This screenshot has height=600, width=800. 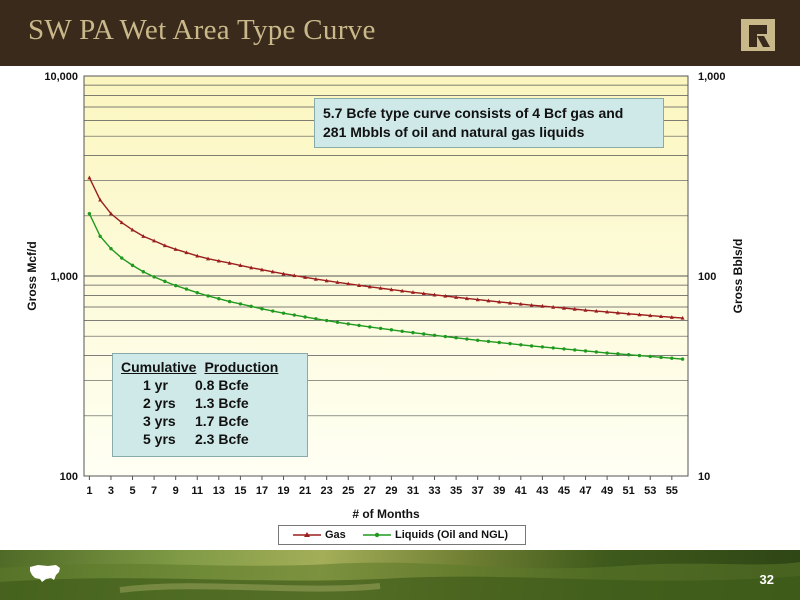 I want to click on cumulative-period: 5 yrs, so click(x=159, y=439).